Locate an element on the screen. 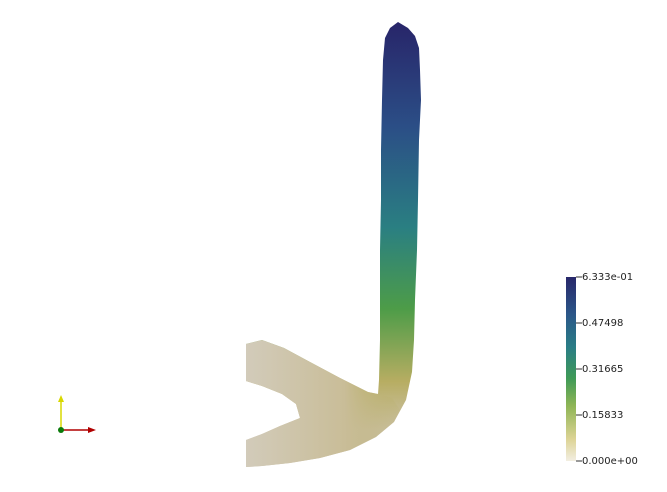  orientation-axes is located at coordinates (77, 414).